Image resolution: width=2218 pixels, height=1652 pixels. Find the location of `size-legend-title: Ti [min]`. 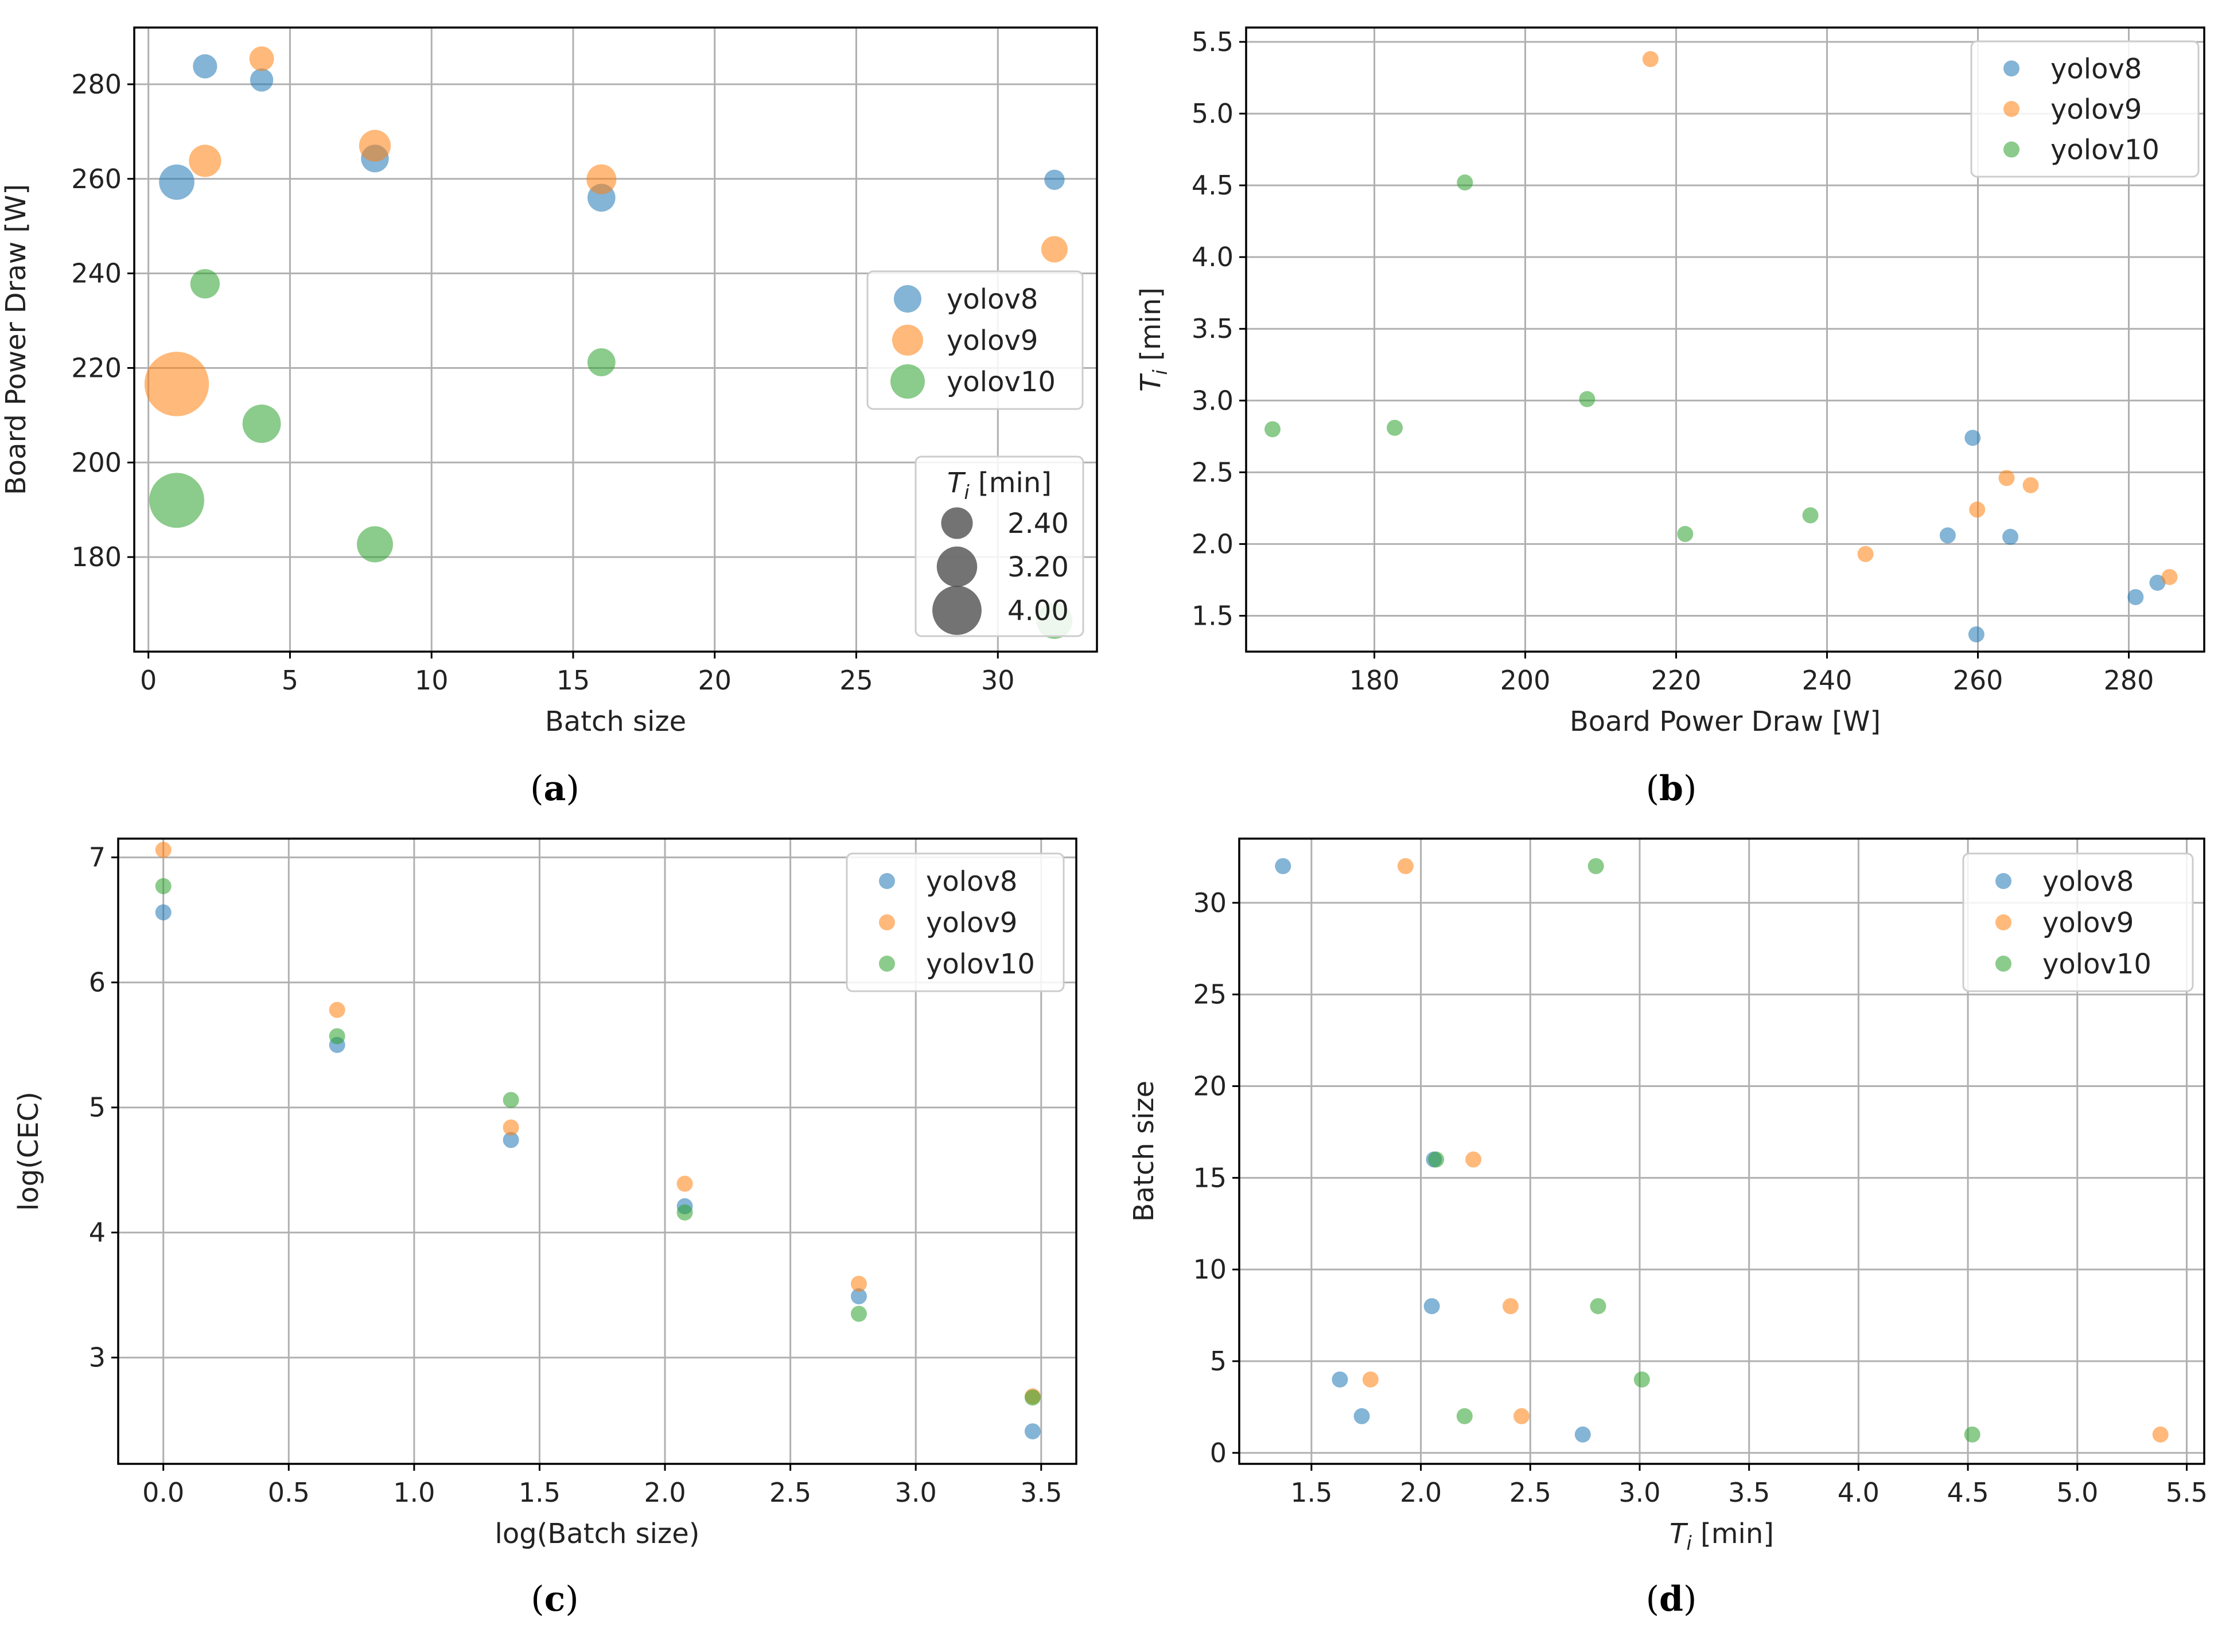

size-legend-title: Ti [min] is located at coordinates (999, 485).